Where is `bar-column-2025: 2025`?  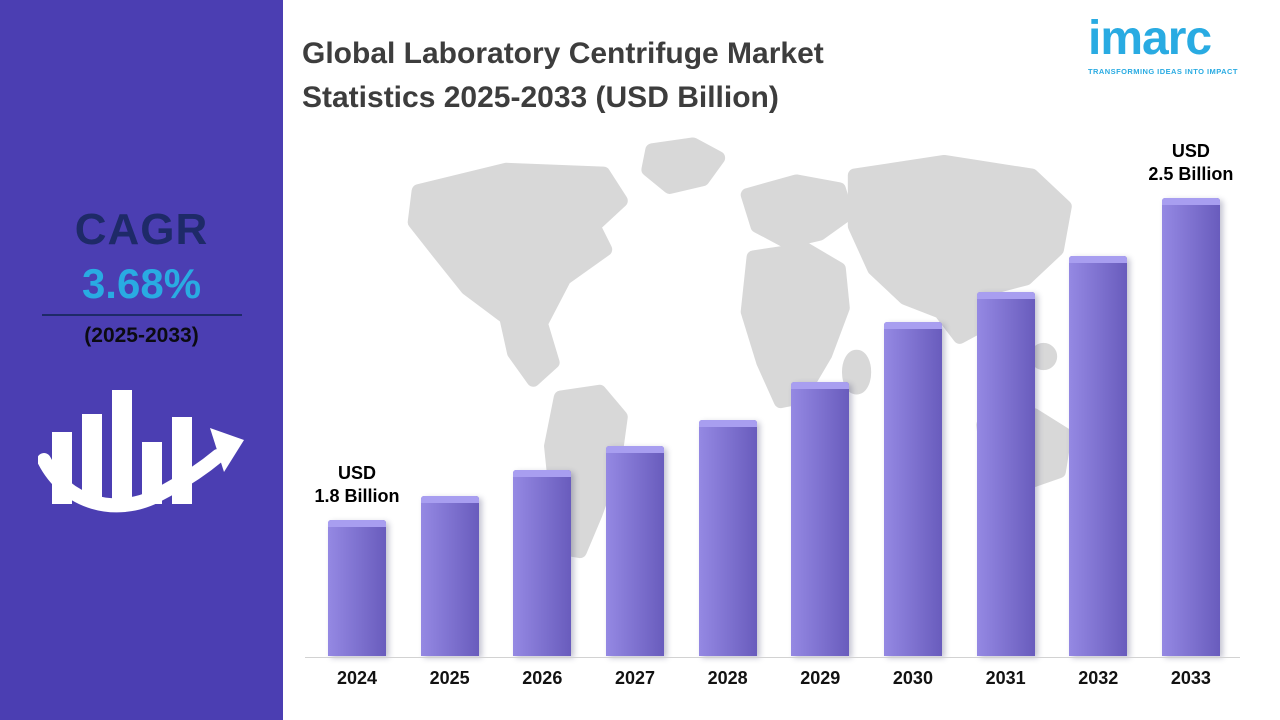
bar-column-2025: 2025 is located at coordinates (449, 419).